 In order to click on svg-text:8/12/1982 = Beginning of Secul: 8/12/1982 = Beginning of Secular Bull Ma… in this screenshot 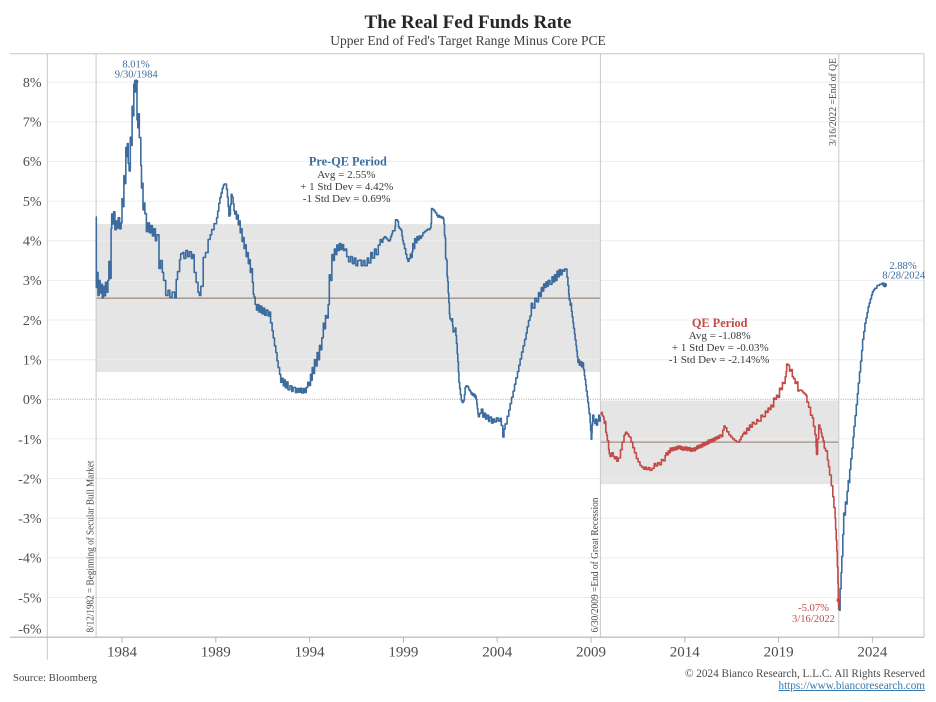, I will do `click(91, 547)`.